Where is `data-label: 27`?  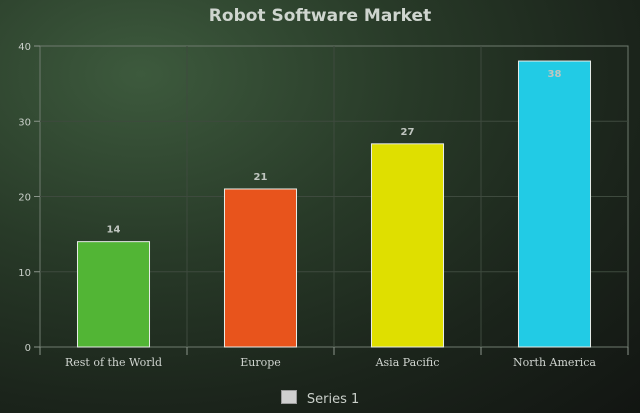
data-label: 27 is located at coordinates (408, 132).